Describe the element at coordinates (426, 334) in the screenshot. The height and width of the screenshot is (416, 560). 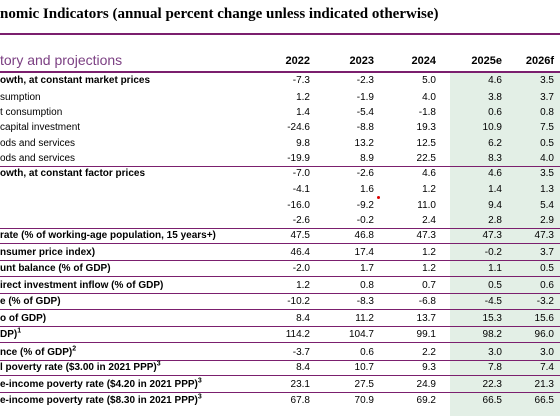
I see `cell-value: 99.1` at that location.